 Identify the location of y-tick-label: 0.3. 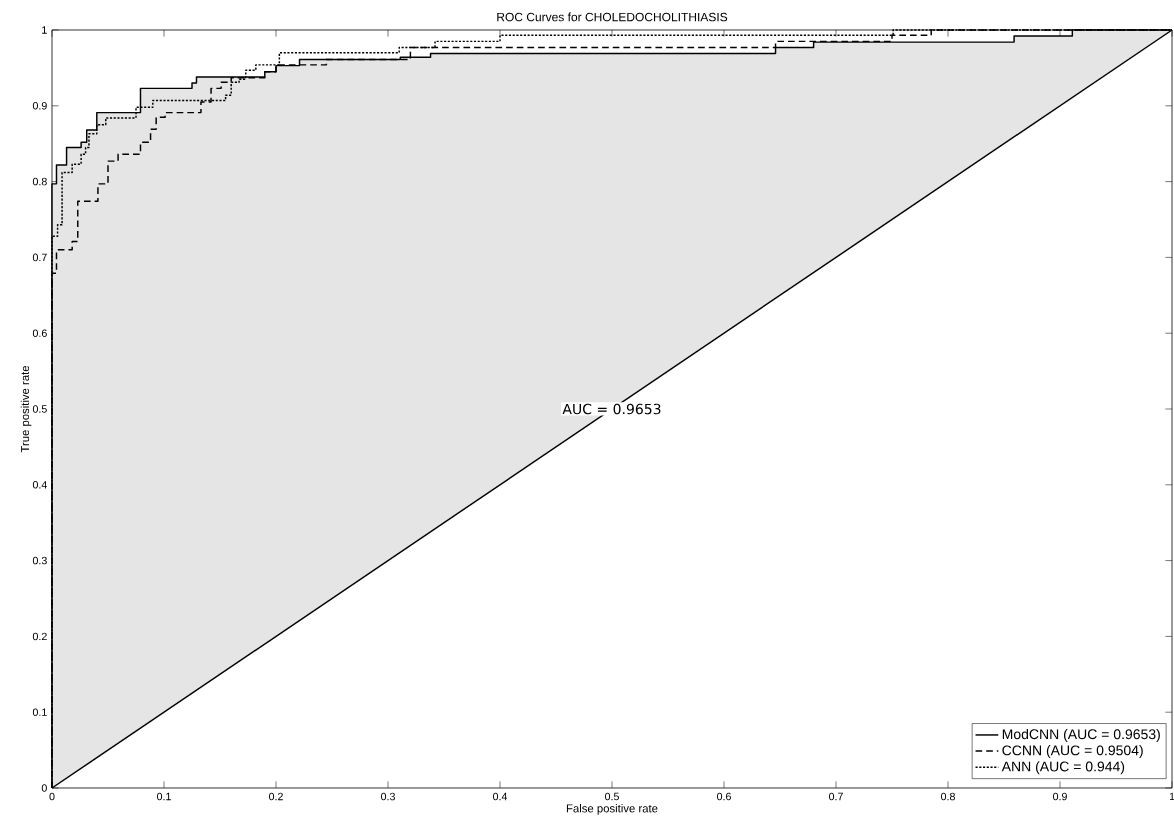
(39, 560).